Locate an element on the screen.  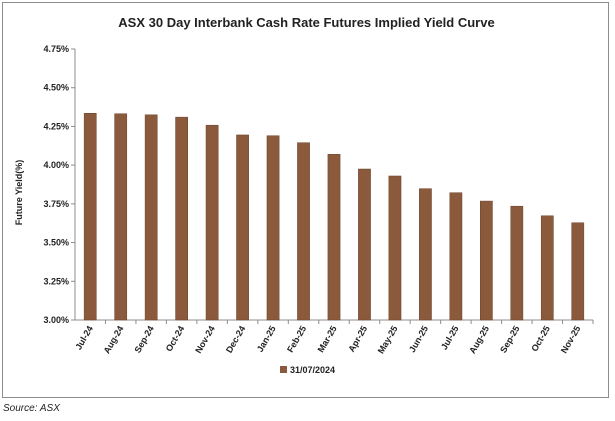
y-axis-label: Future Yield(%) is located at coordinates (19, 193).